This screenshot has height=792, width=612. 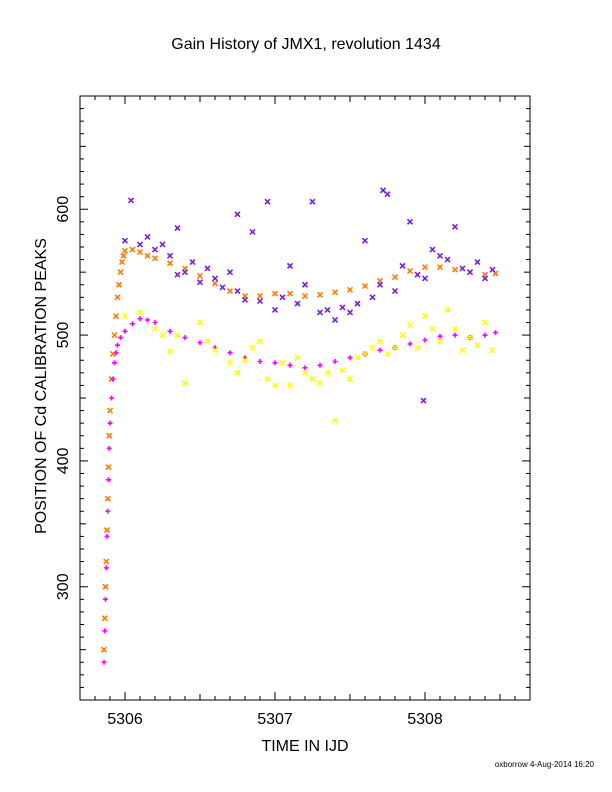 I want to click on x-tick-label: 5306, so click(x=125, y=719).